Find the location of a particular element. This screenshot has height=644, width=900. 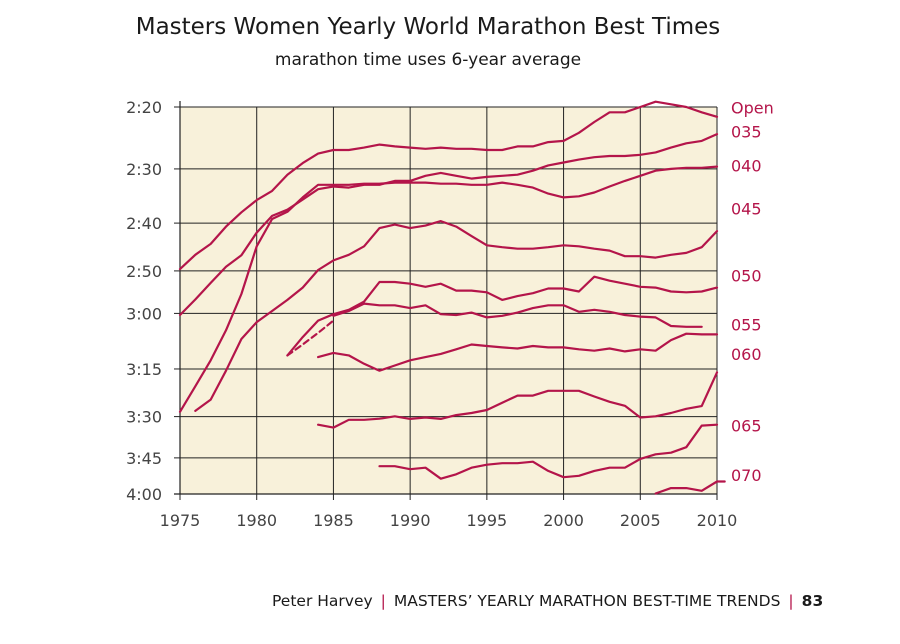

y-tick-label: 3:30 is located at coordinates (144, 417).